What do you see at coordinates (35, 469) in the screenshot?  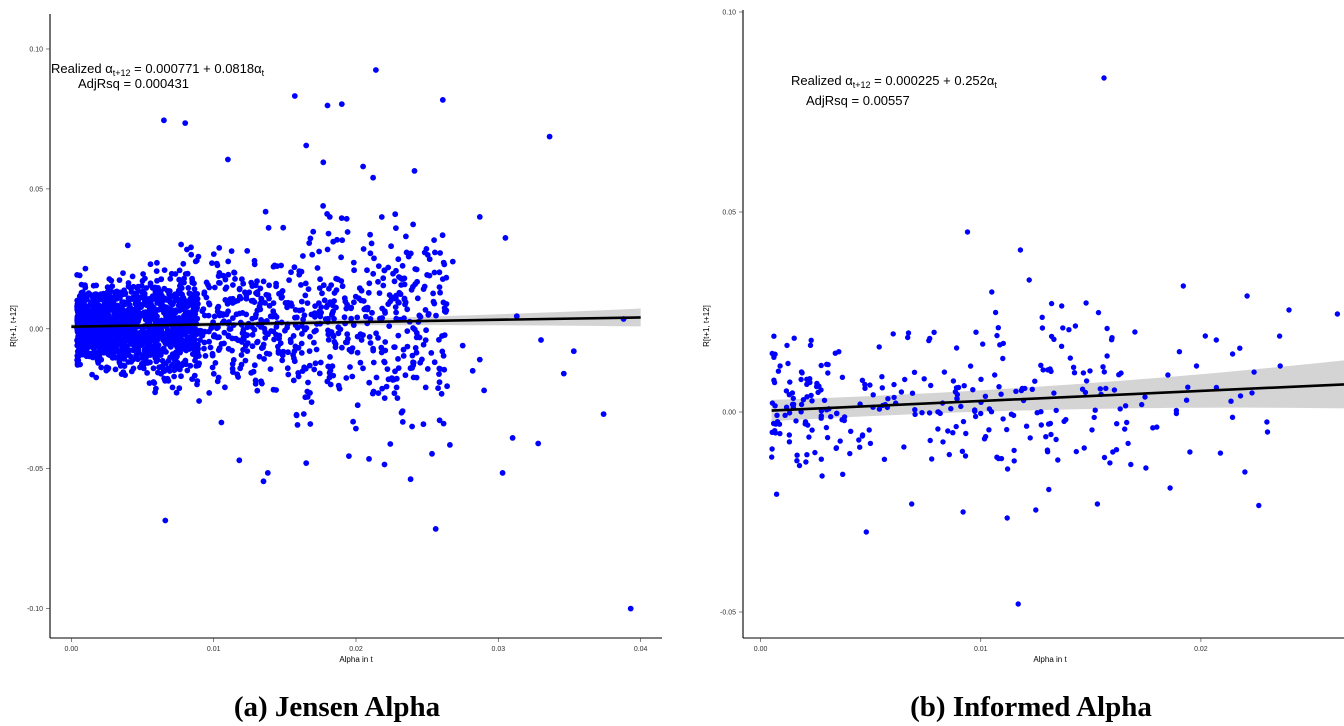 I see `y-tick-label: -0.05` at bounding box center [35, 469].